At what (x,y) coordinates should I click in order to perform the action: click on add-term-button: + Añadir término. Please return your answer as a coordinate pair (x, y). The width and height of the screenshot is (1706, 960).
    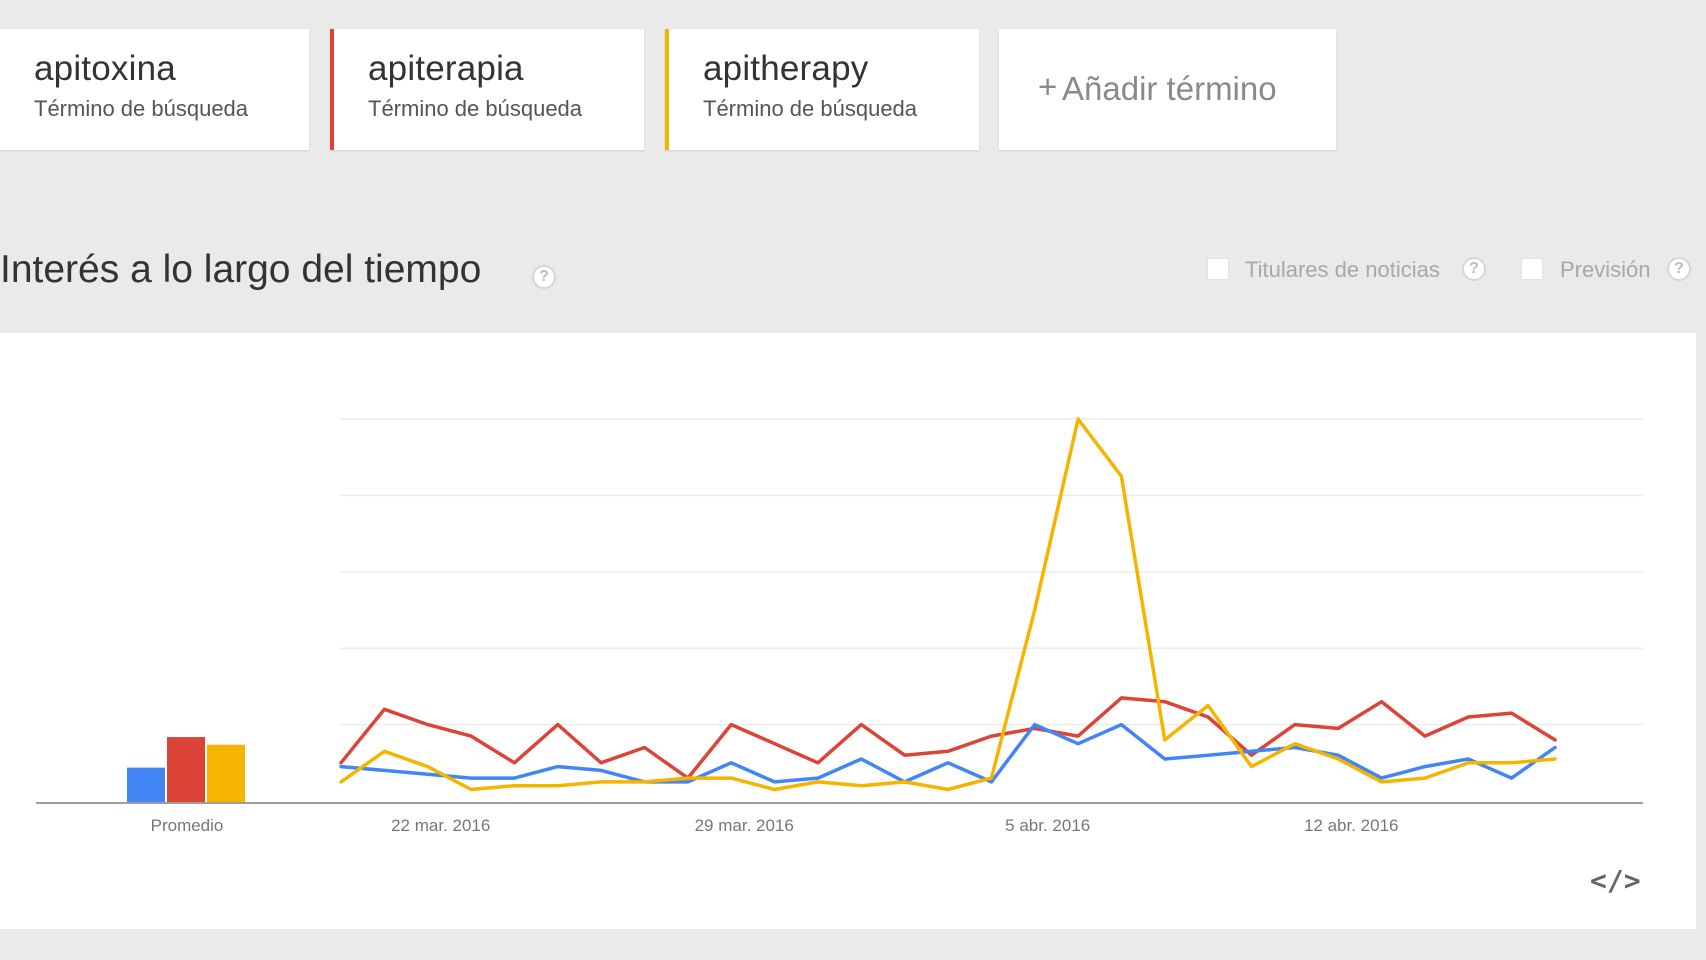
    Looking at the image, I should click on (1167, 89).